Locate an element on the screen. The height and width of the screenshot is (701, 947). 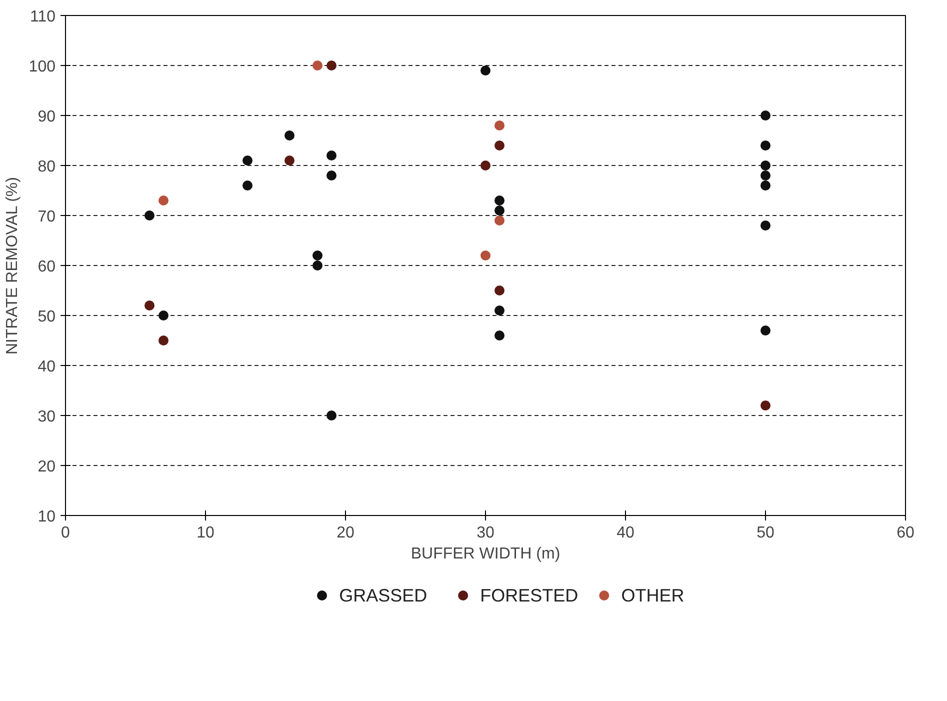
y-axis-title: NITRATE REMOVAL (%) is located at coordinates (12, 266).